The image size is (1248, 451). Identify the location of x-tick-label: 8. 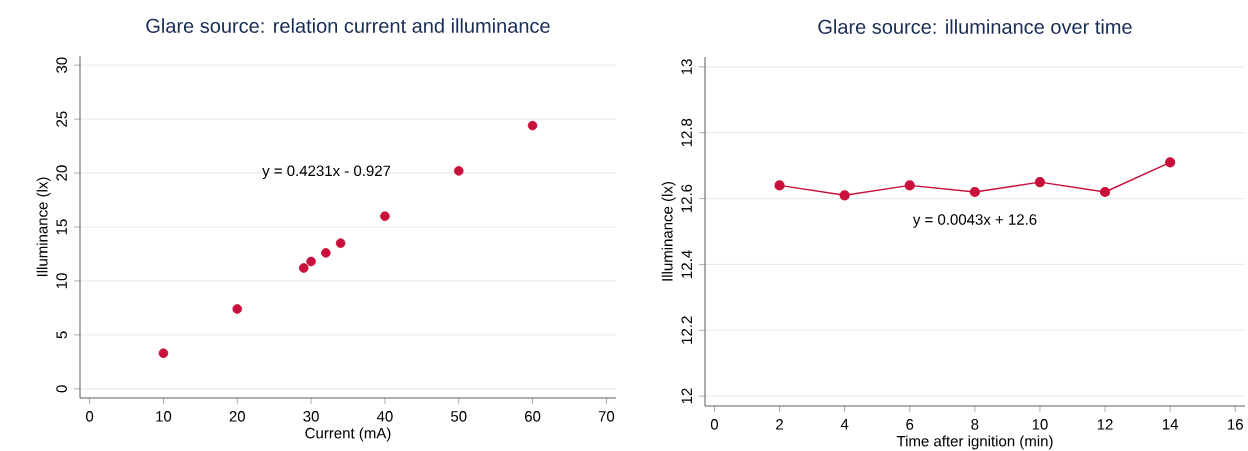
(975, 424).